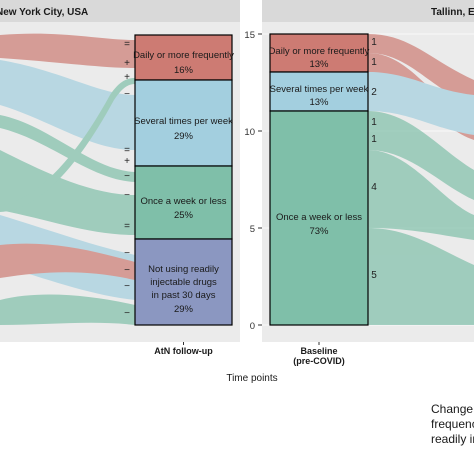 This screenshot has width=474, height=474. Describe the element at coordinates (184, 136) in the screenshot. I see `stratum-nyc-several-pct: 29%` at that location.